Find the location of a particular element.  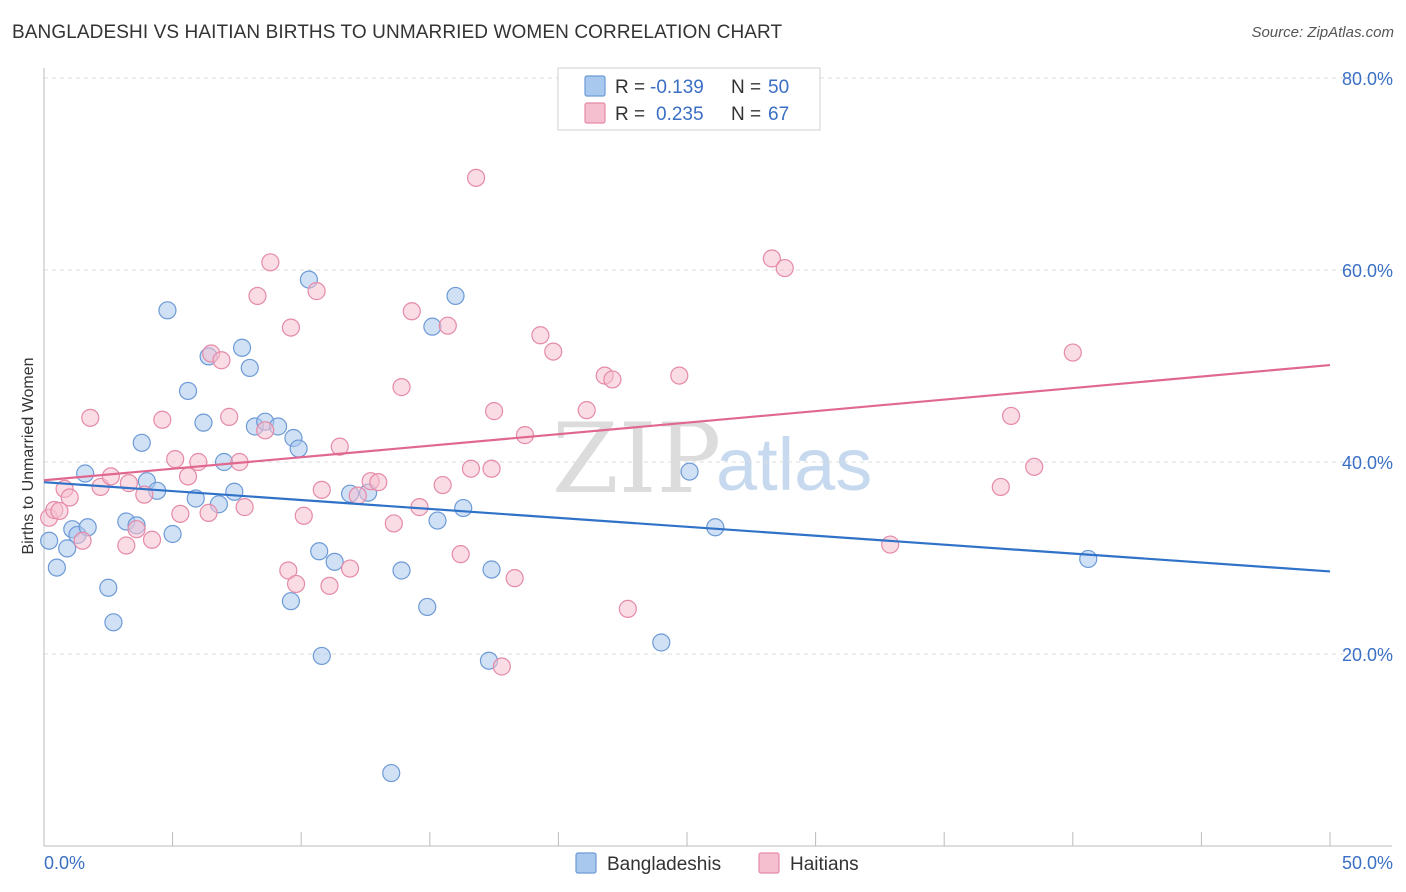

y-axis-title: Births to Unmarried Women is located at coordinates (28, 455).